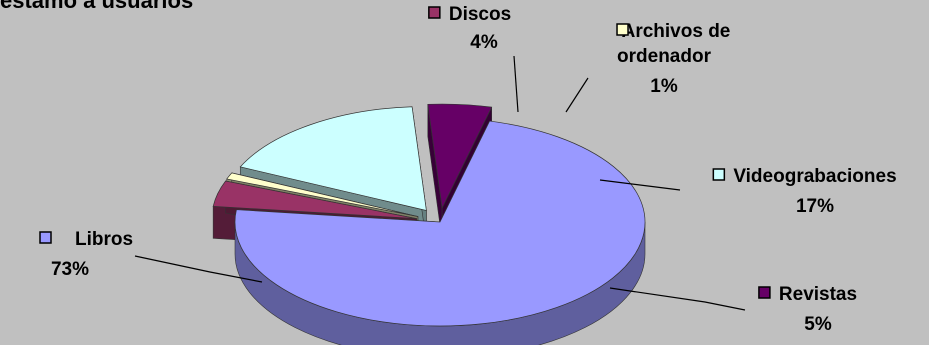 The height and width of the screenshot is (345, 929). What do you see at coordinates (815, 206) in the screenshot?
I see `value-label: 17%` at bounding box center [815, 206].